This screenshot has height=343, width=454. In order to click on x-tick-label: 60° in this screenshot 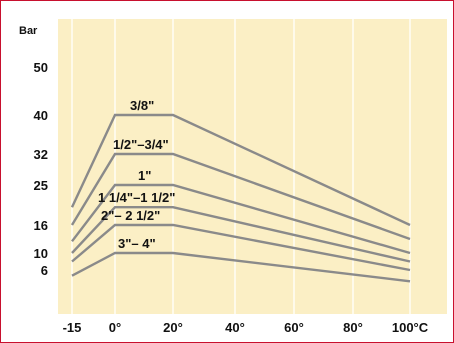, I will do `click(294, 327)`.